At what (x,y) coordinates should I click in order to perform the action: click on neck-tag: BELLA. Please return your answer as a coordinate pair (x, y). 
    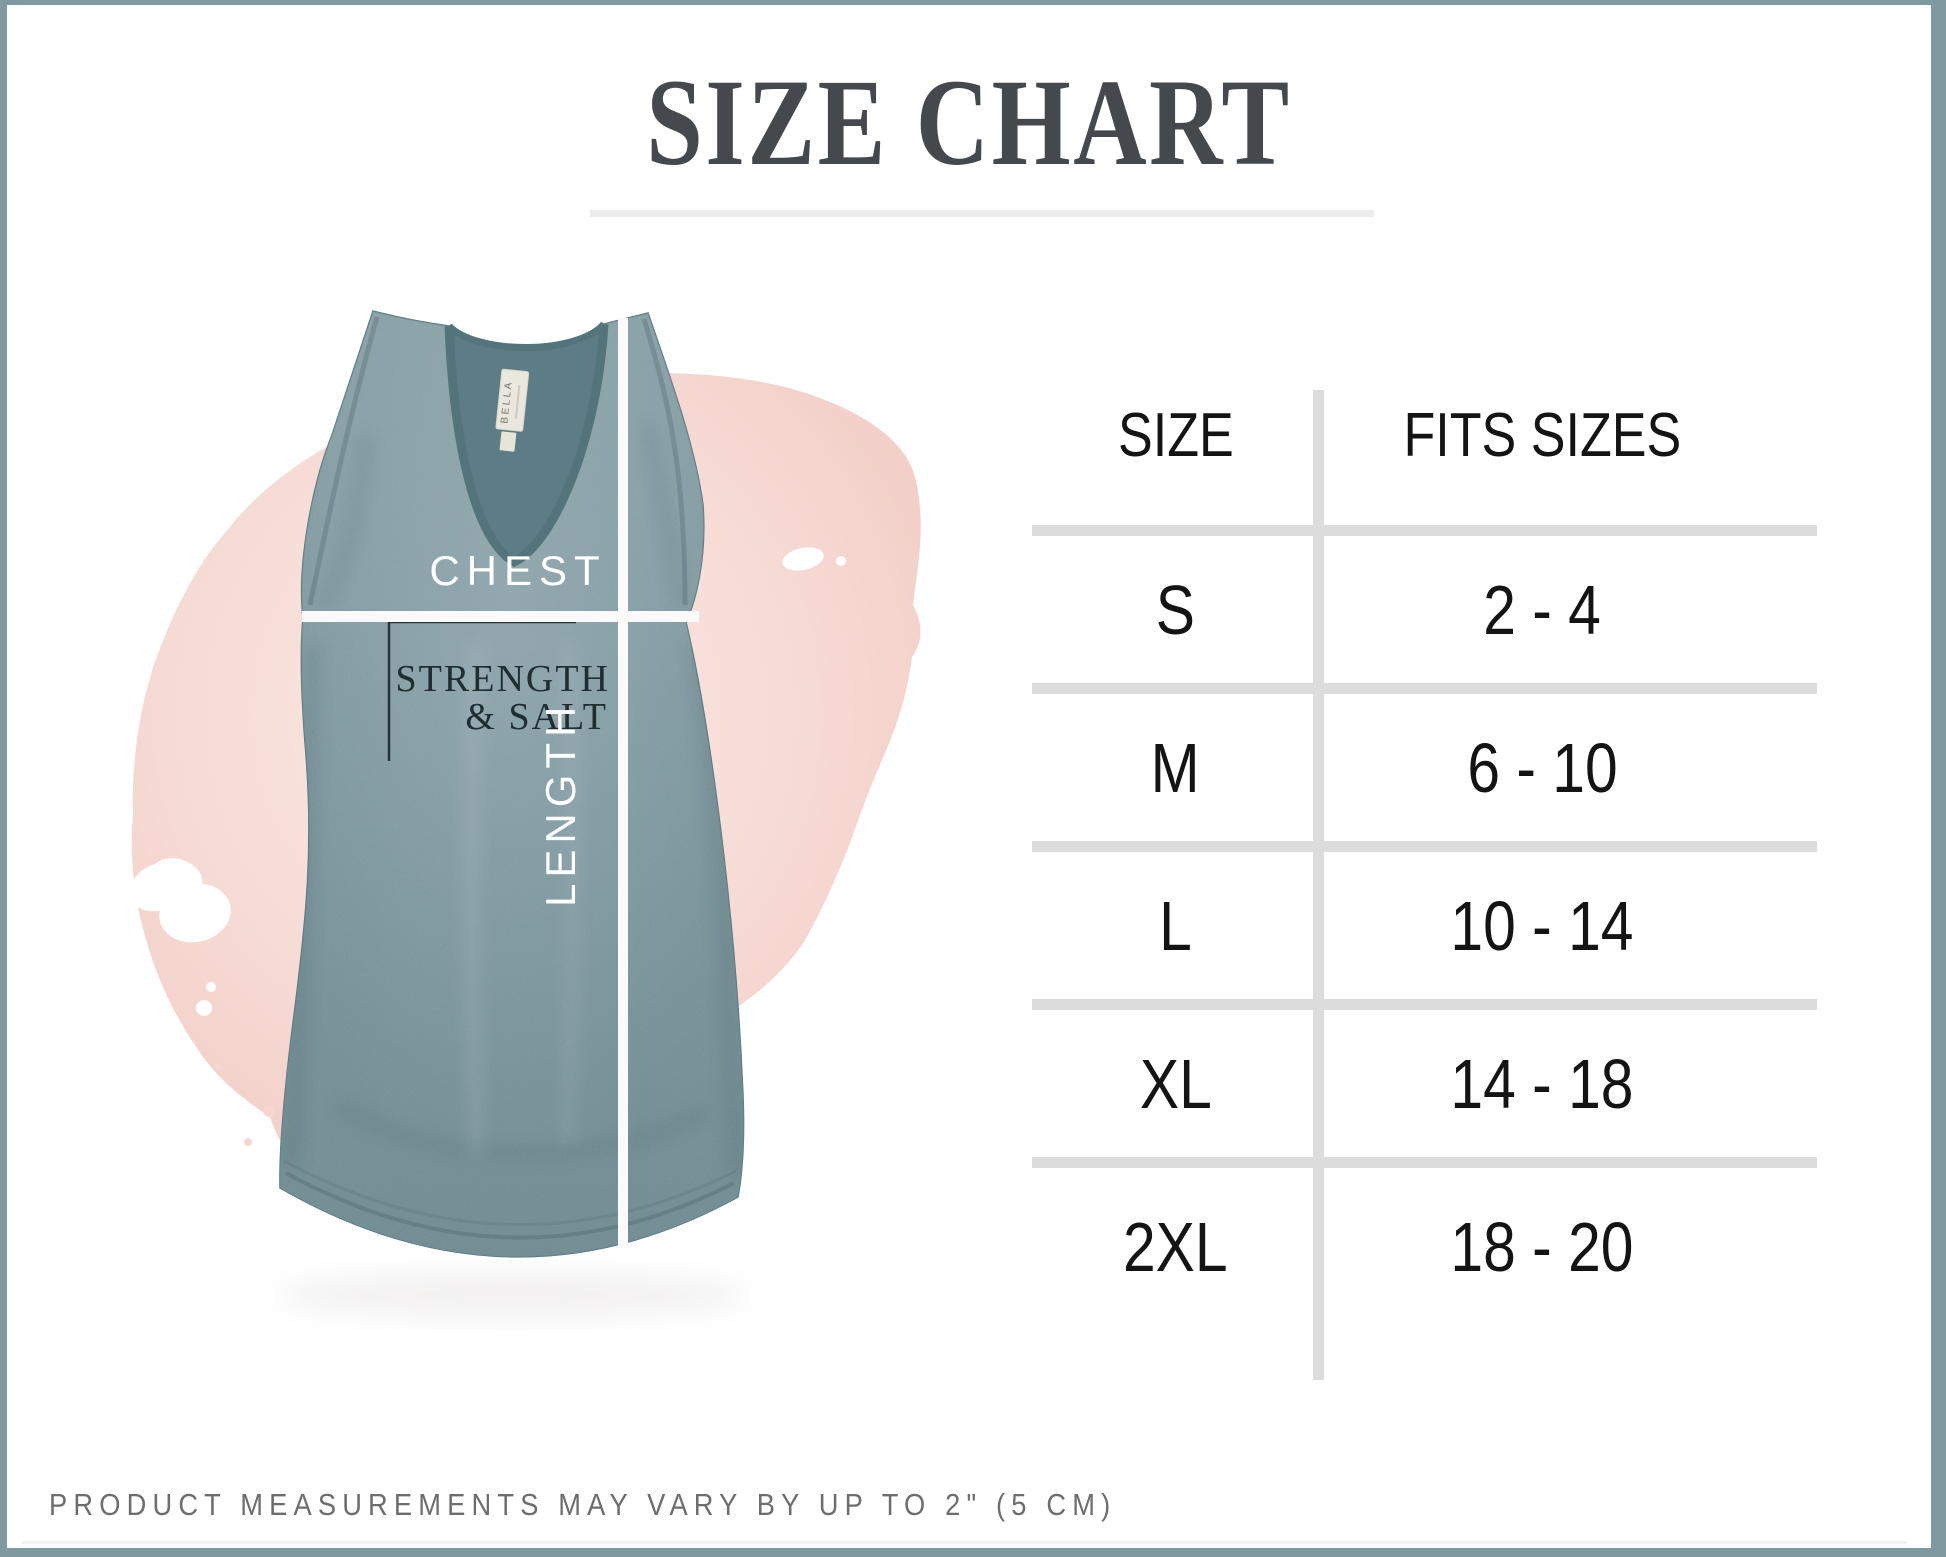
    Looking at the image, I should click on (512, 410).